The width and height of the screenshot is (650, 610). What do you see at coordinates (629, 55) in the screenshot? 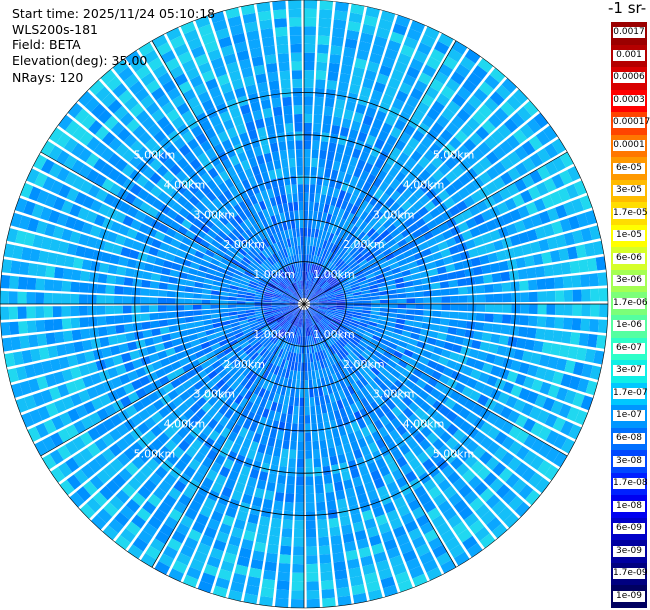
I see `colorbar-tick-label: 0.001` at bounding box center [629, 55].